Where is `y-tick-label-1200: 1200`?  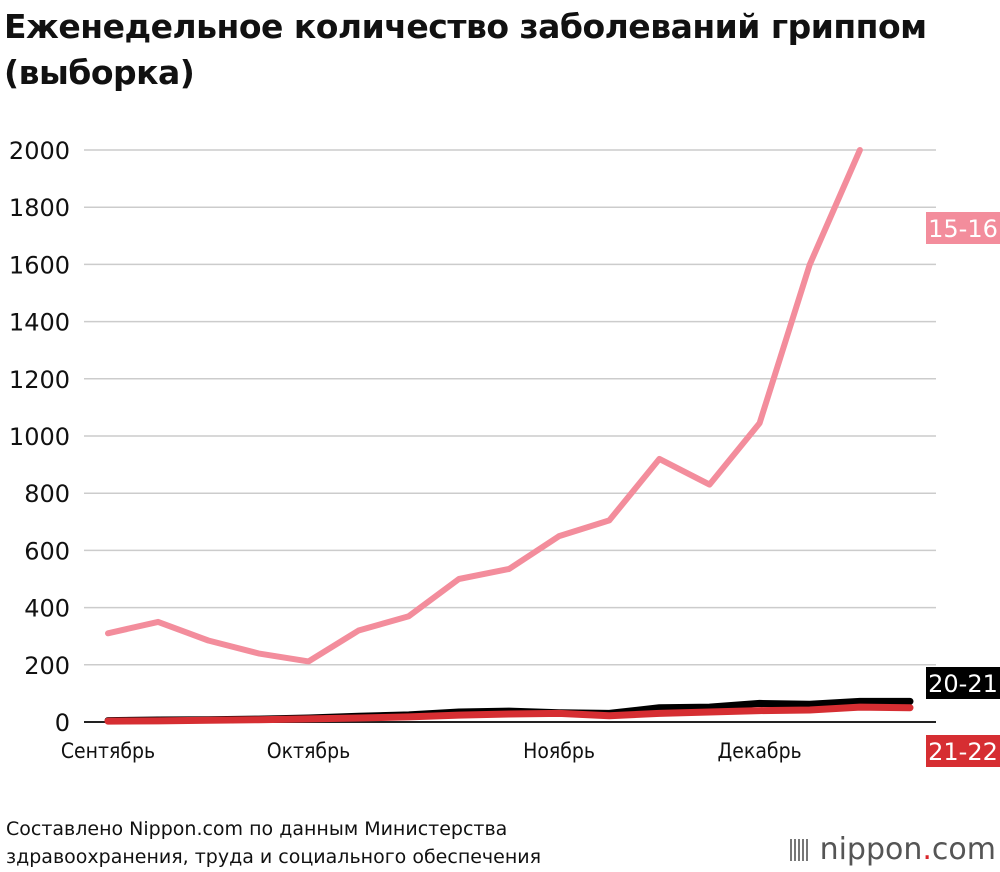 y-tick-label-1200: 1200 is located at coordinates (39, 380).